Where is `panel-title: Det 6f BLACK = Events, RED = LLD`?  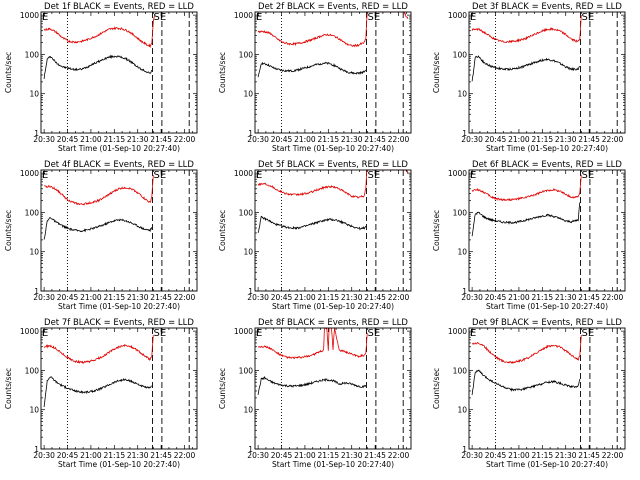 panel-title: Det 6f BLACK = Events, RED = LLD is located at coordinates (547, 165).